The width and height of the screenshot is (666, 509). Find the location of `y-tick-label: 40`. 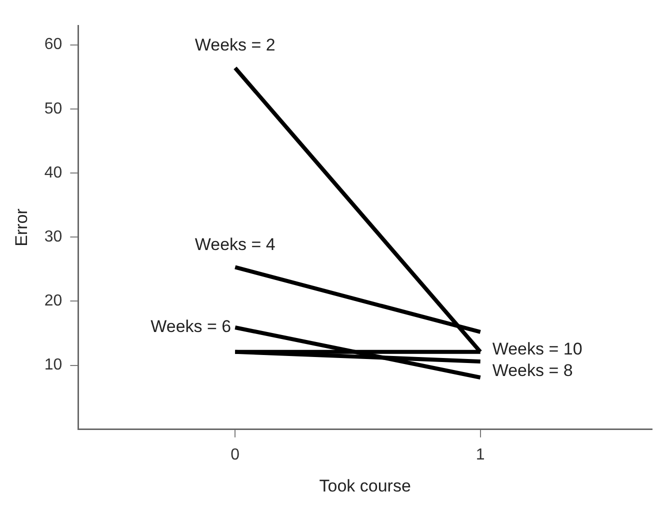

y-tick-label: 40 is located at coordinates (53, 173).